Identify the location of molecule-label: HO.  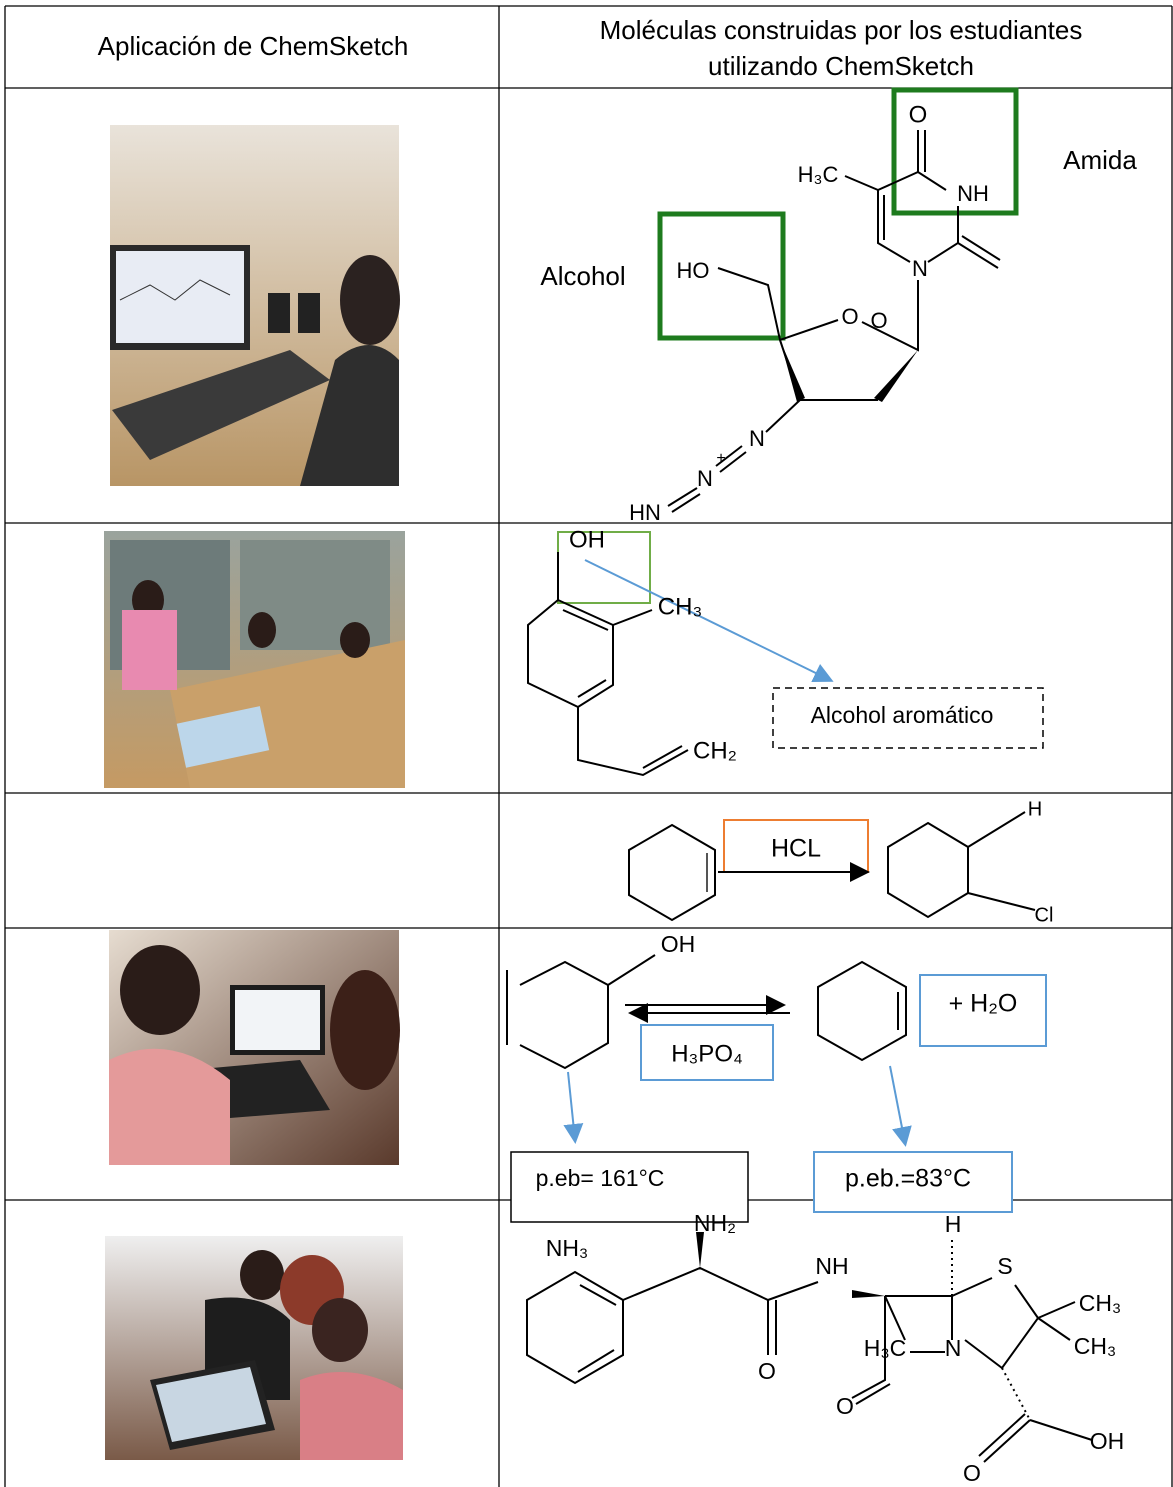
(693, 270).